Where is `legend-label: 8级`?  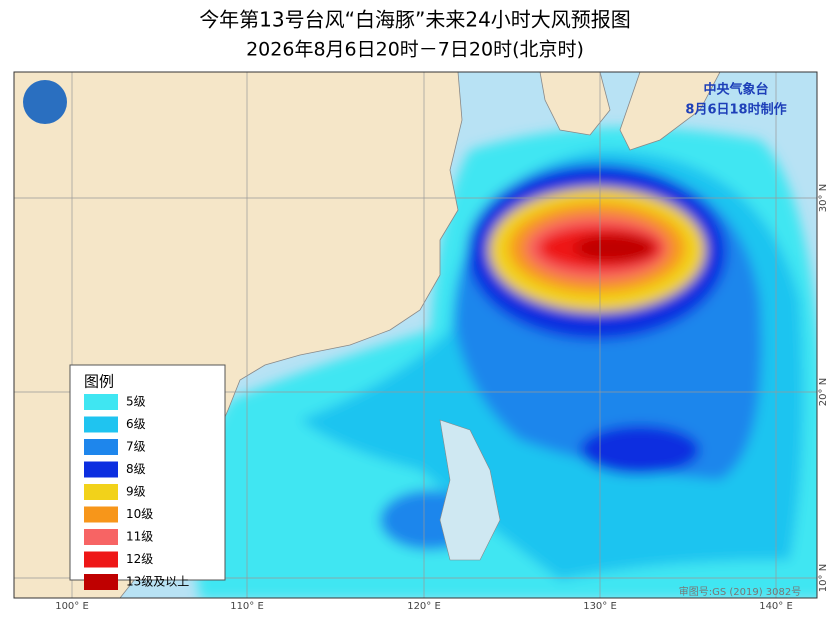 legend-label: 8级 is located at coordinates (136, 469).